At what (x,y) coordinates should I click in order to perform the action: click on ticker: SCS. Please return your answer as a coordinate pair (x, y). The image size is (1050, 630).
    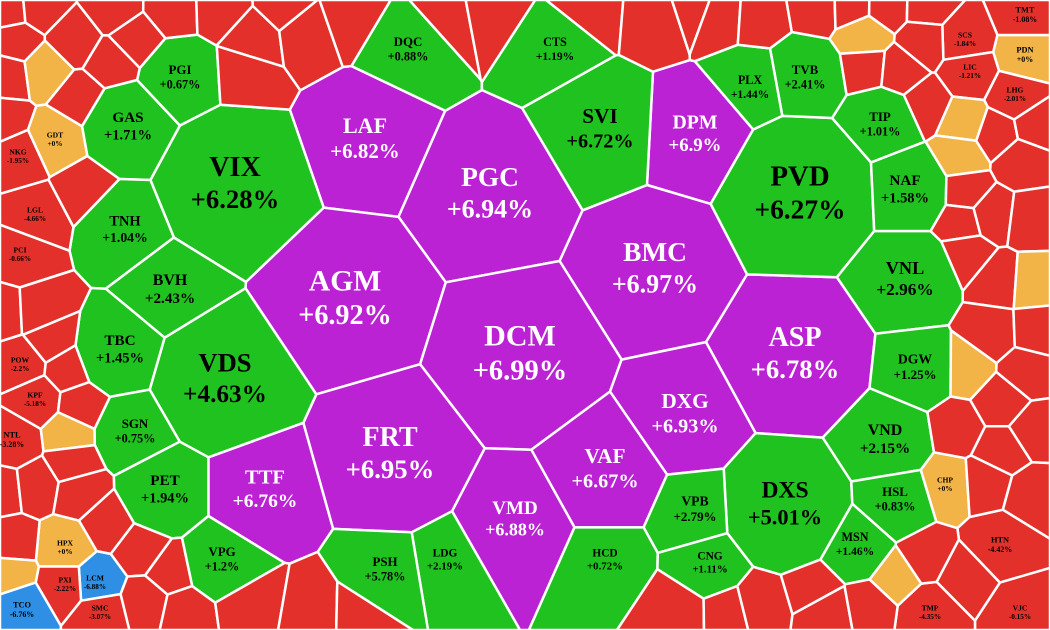
    Looking at the image, I should click on (965, 35).